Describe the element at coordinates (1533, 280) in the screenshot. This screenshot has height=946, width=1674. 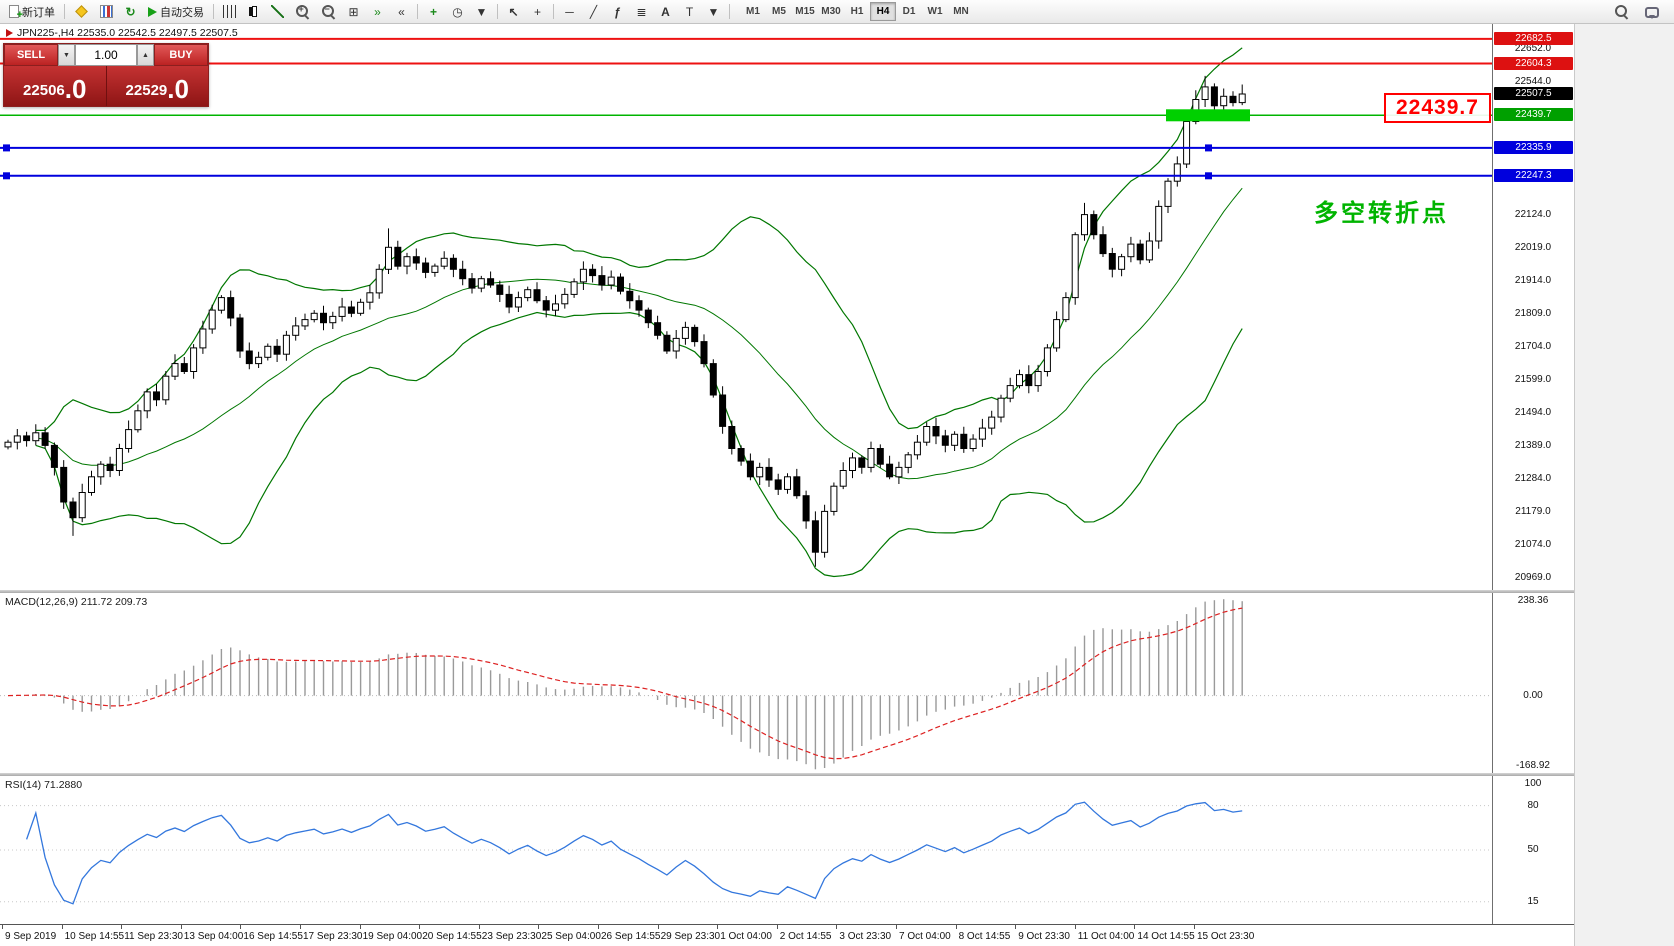
I see `price-tick: 21914.0` at that location.